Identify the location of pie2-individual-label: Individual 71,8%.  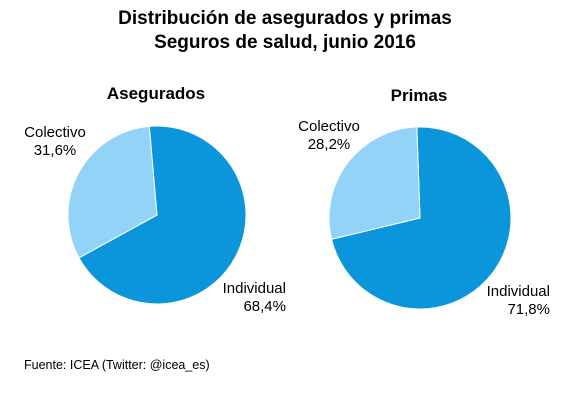
(507, 301).